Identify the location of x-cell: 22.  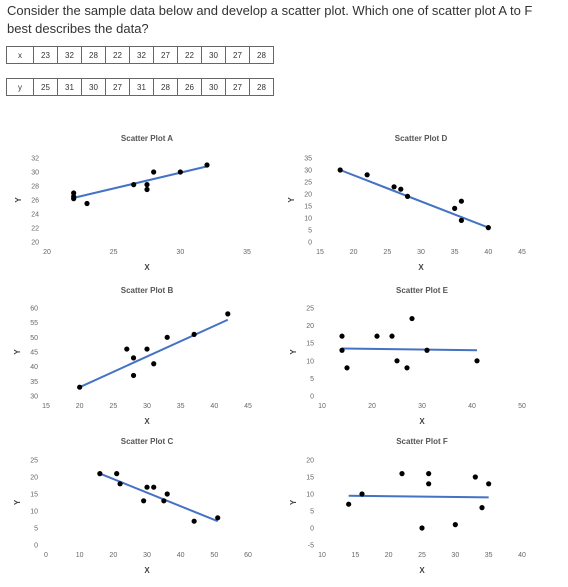
(117, 55).